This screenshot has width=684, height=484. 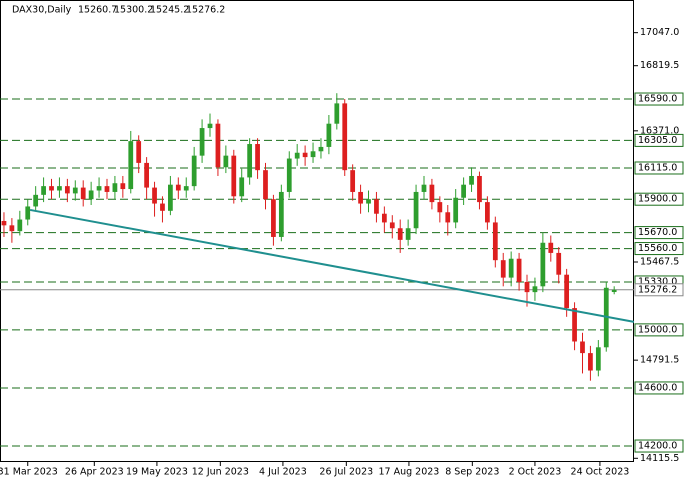 What do you see at coordinates (29, 472) in the screenshot?
I see `x-tick-label: 31 Mar 2023` at bounding box center [29, 472].